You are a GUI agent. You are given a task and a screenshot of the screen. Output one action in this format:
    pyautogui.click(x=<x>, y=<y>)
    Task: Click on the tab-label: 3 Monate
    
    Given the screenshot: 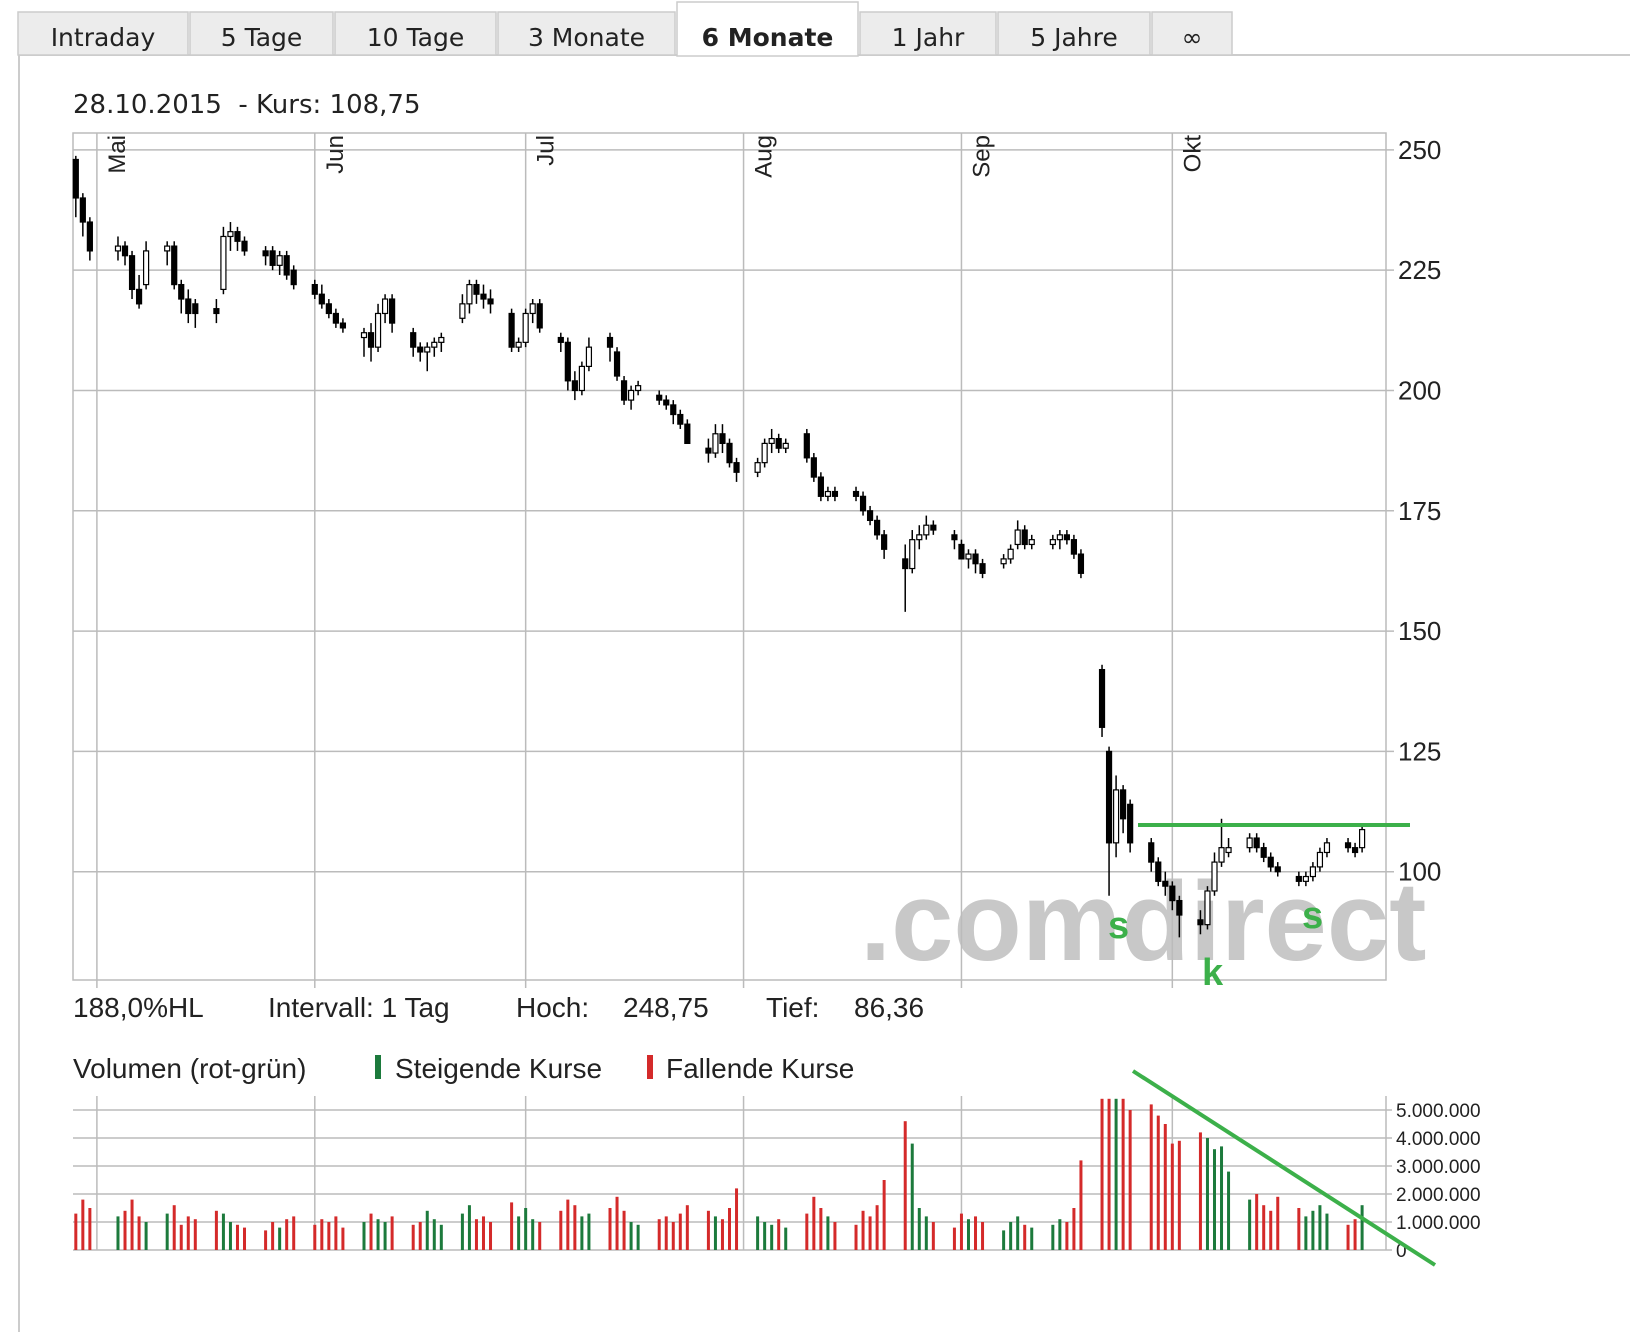 What is the action you would take?
    pyautogui.click(x=586, y=37)
    